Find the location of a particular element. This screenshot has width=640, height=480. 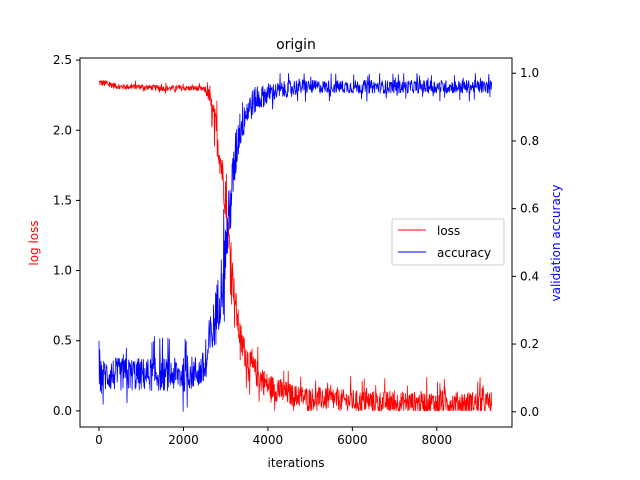

y-right-tick-label: 0.8 is located at coordinates (529, 141).